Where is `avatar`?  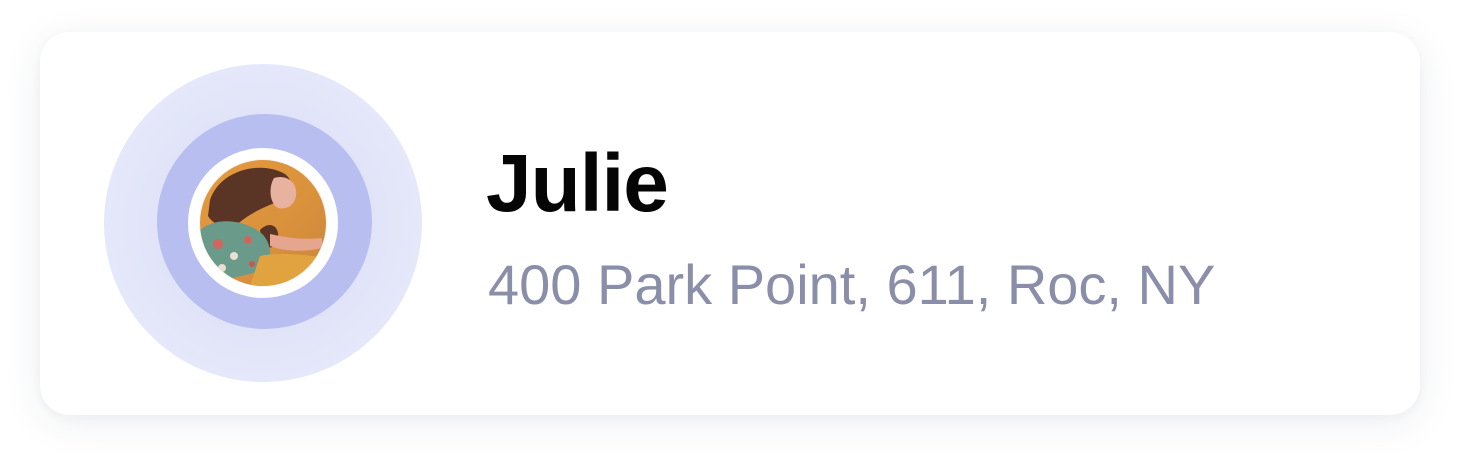
avatar is located at coordinates (263, 223).